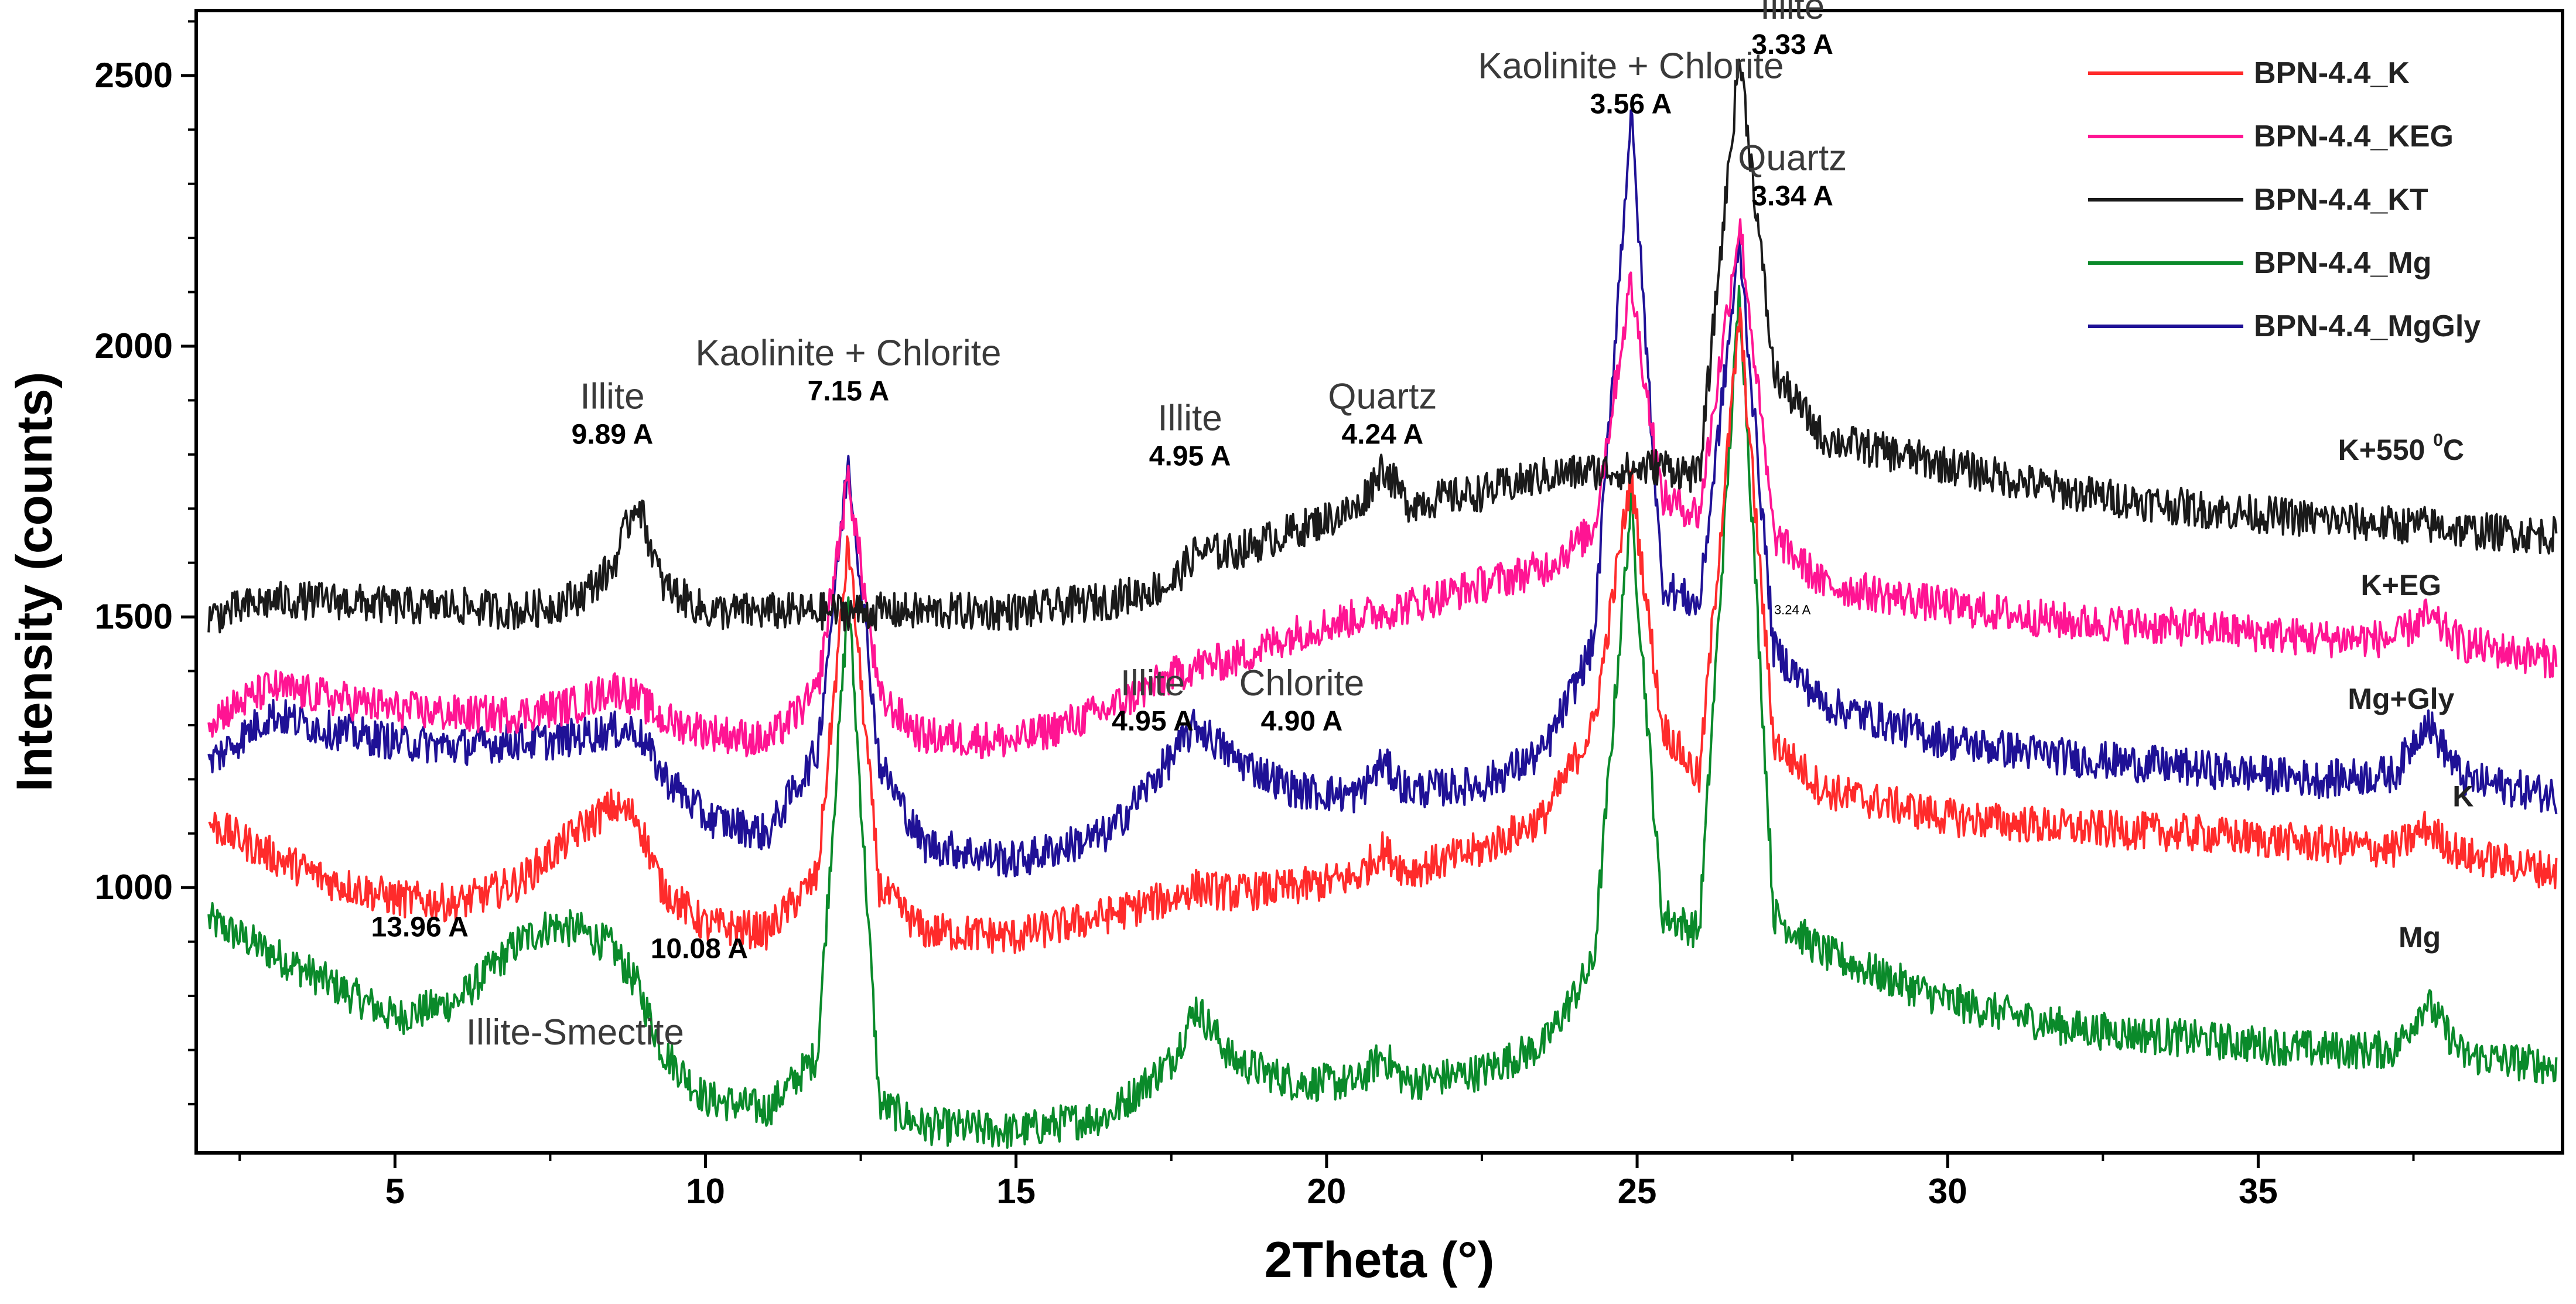  I want to click on peak-d-spacing-label: 4.90 A, so click(1302, 721).